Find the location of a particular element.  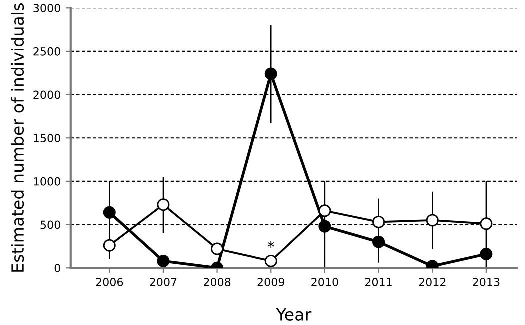

y-tick-label: 2000 is located at coordinates (47, 95).